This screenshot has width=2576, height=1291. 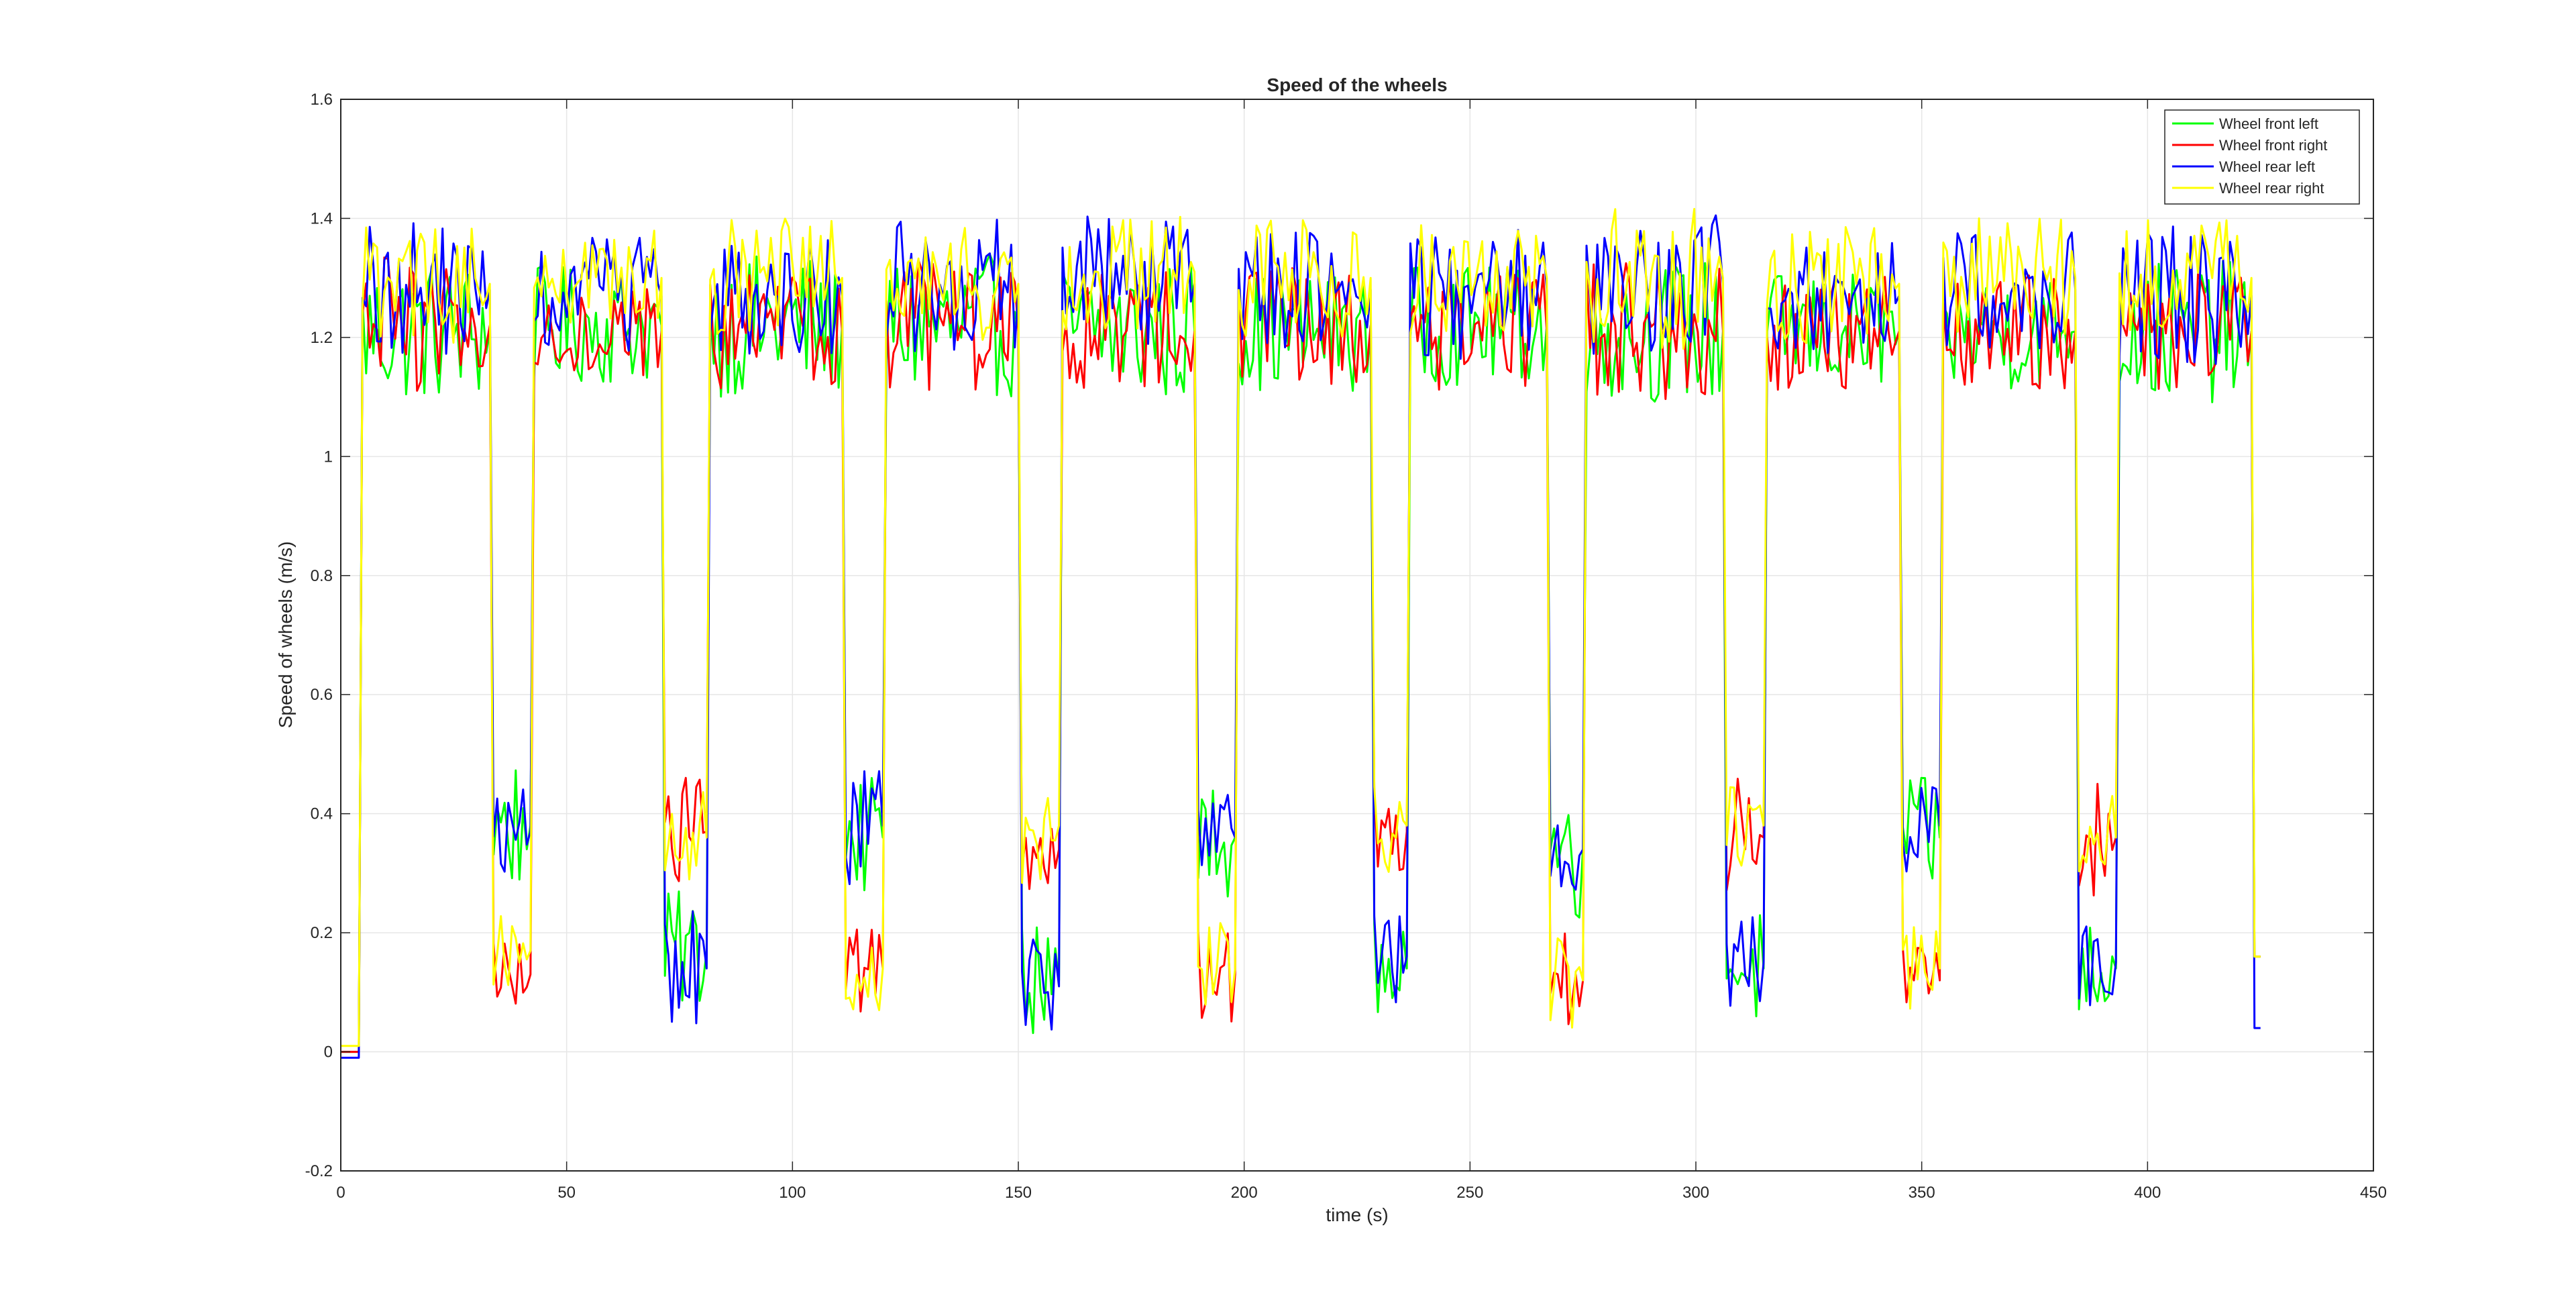 What do you see at coordinates (566, 1193) in the screenshot?
I see `x-tick-label: 50` at bounding box center [566, 1193].